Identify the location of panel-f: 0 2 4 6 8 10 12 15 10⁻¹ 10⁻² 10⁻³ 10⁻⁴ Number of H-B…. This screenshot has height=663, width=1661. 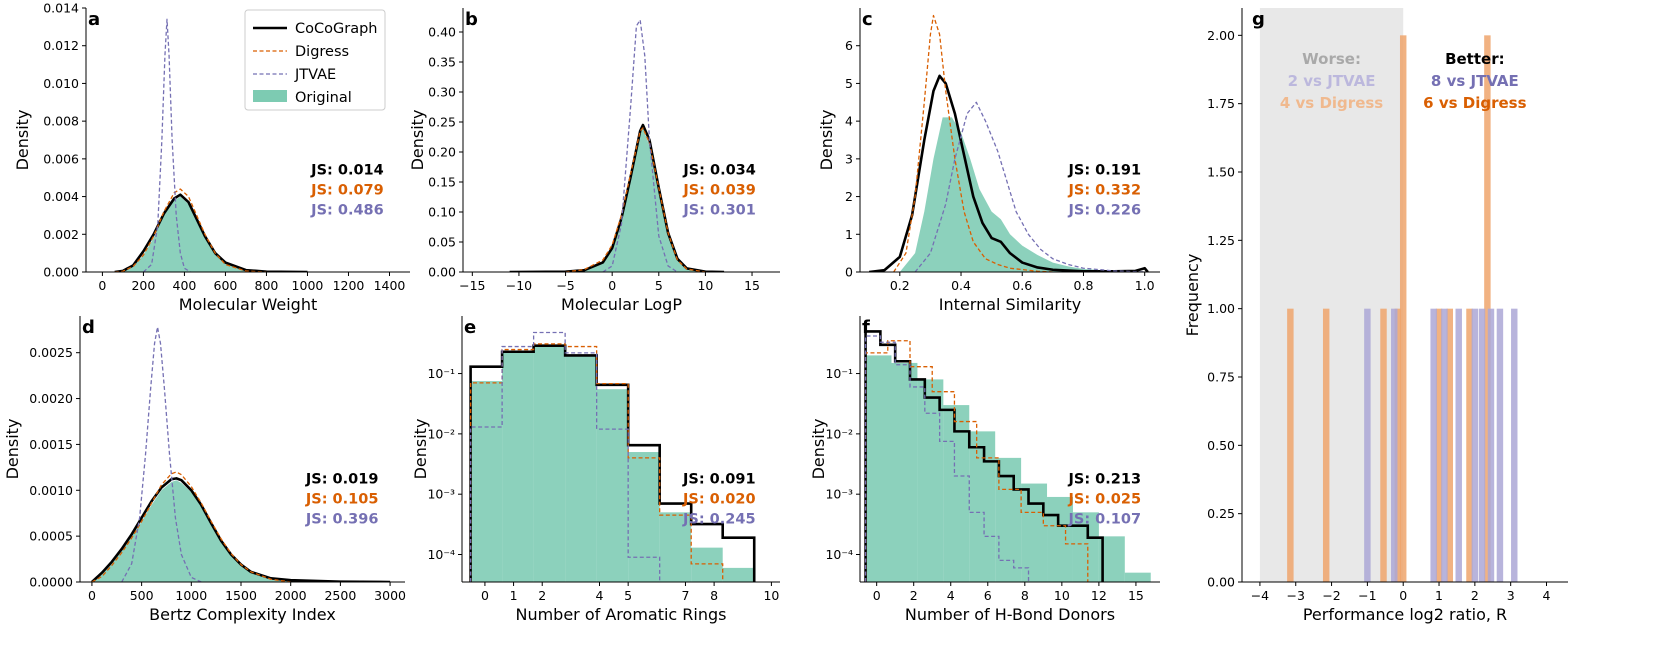
(984, 470).